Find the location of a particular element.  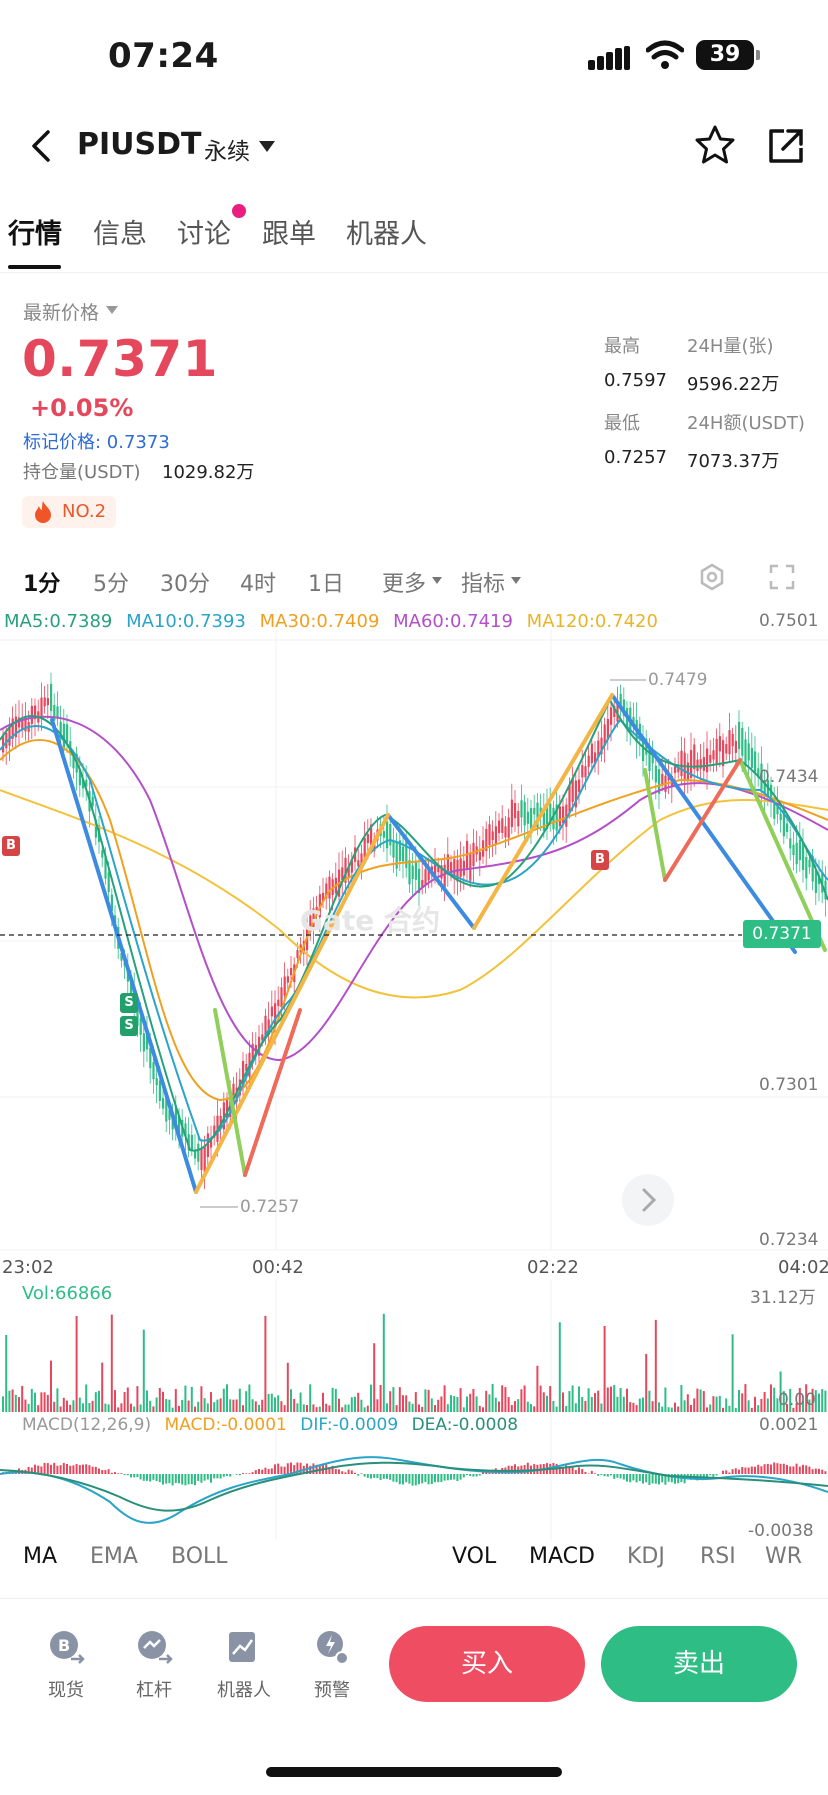

indicator-ema: EMA is located at coordinates (114, 1556).